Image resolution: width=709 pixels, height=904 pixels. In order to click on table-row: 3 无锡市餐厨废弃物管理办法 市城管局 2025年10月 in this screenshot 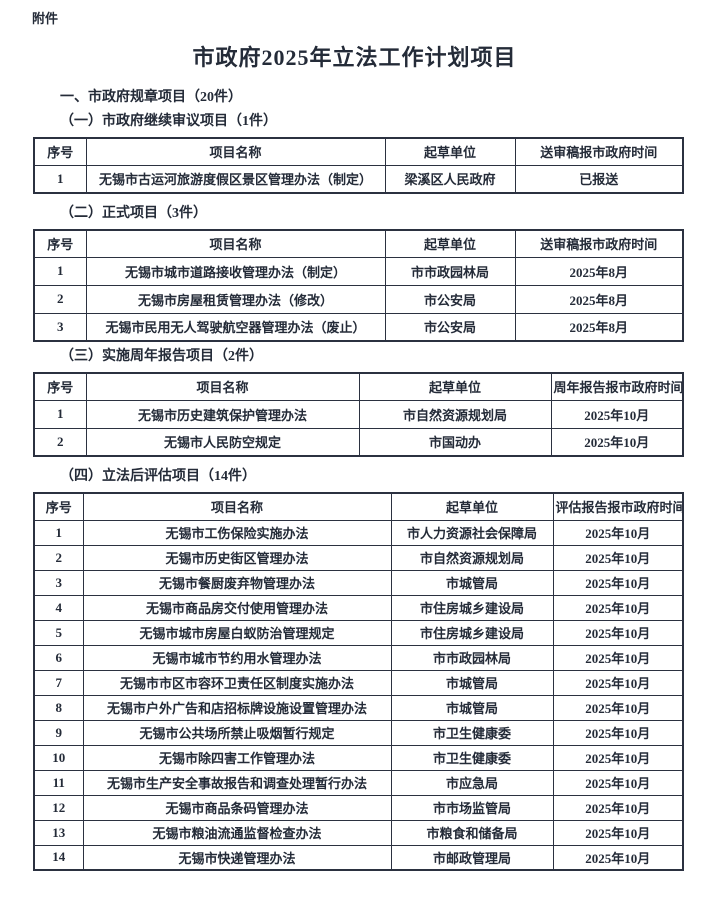, I will do `click(358, 582)`.